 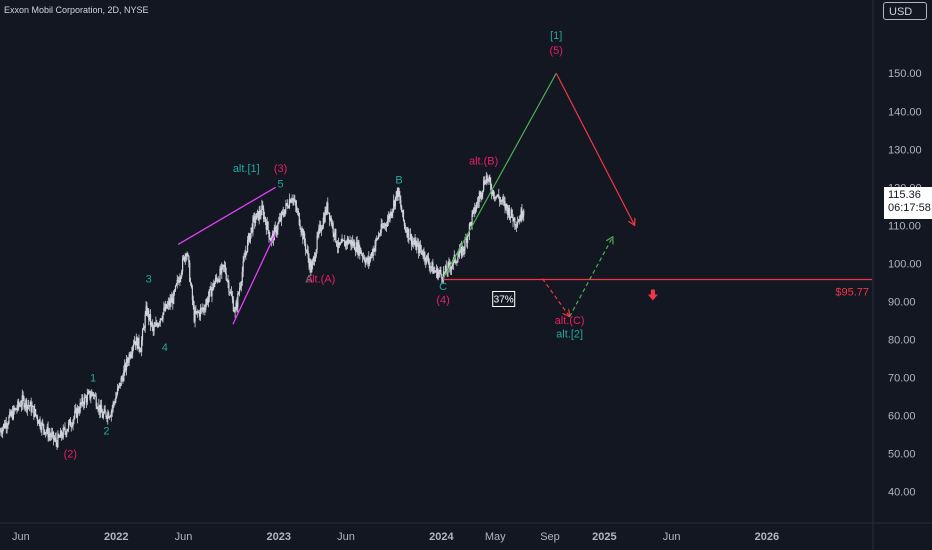 I want to click on wave-label: (4), so click(x=442, y=300).